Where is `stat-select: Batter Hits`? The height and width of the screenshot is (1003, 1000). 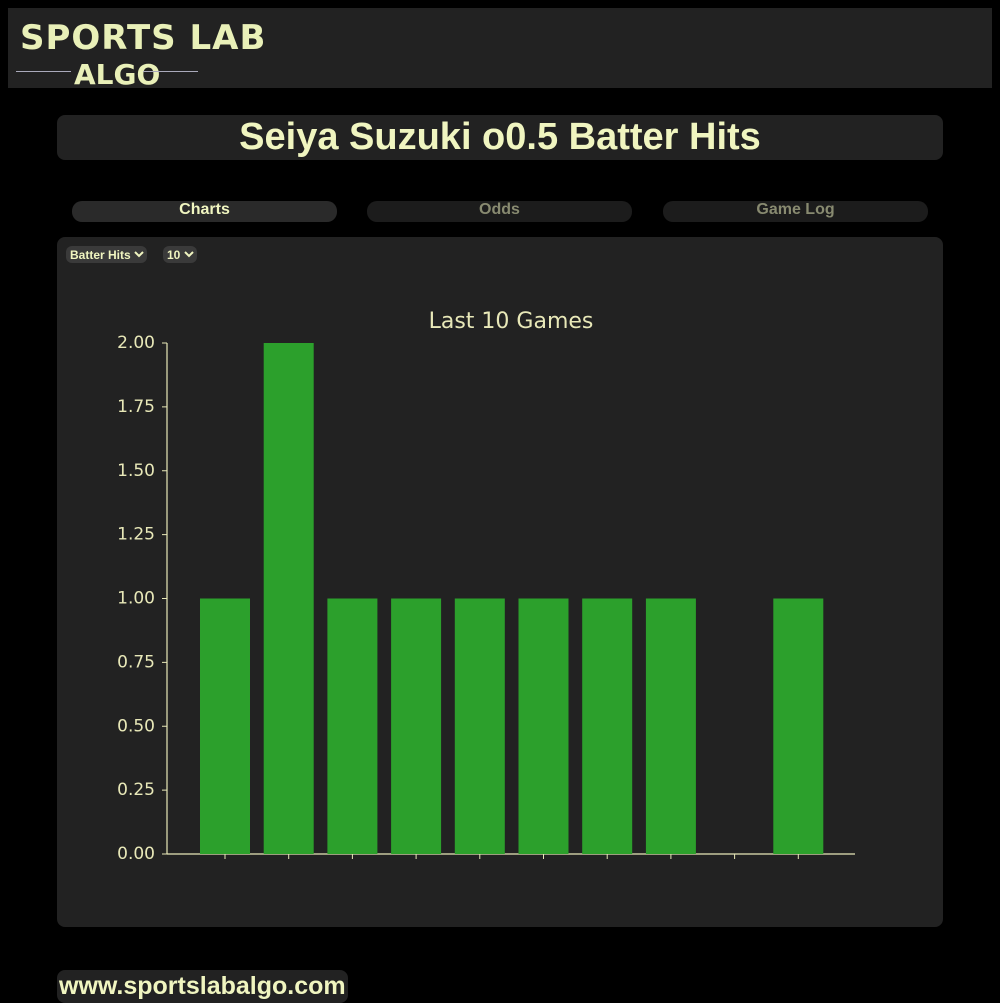
stat-select: Batter Hits is located at coordinates (106, 254).